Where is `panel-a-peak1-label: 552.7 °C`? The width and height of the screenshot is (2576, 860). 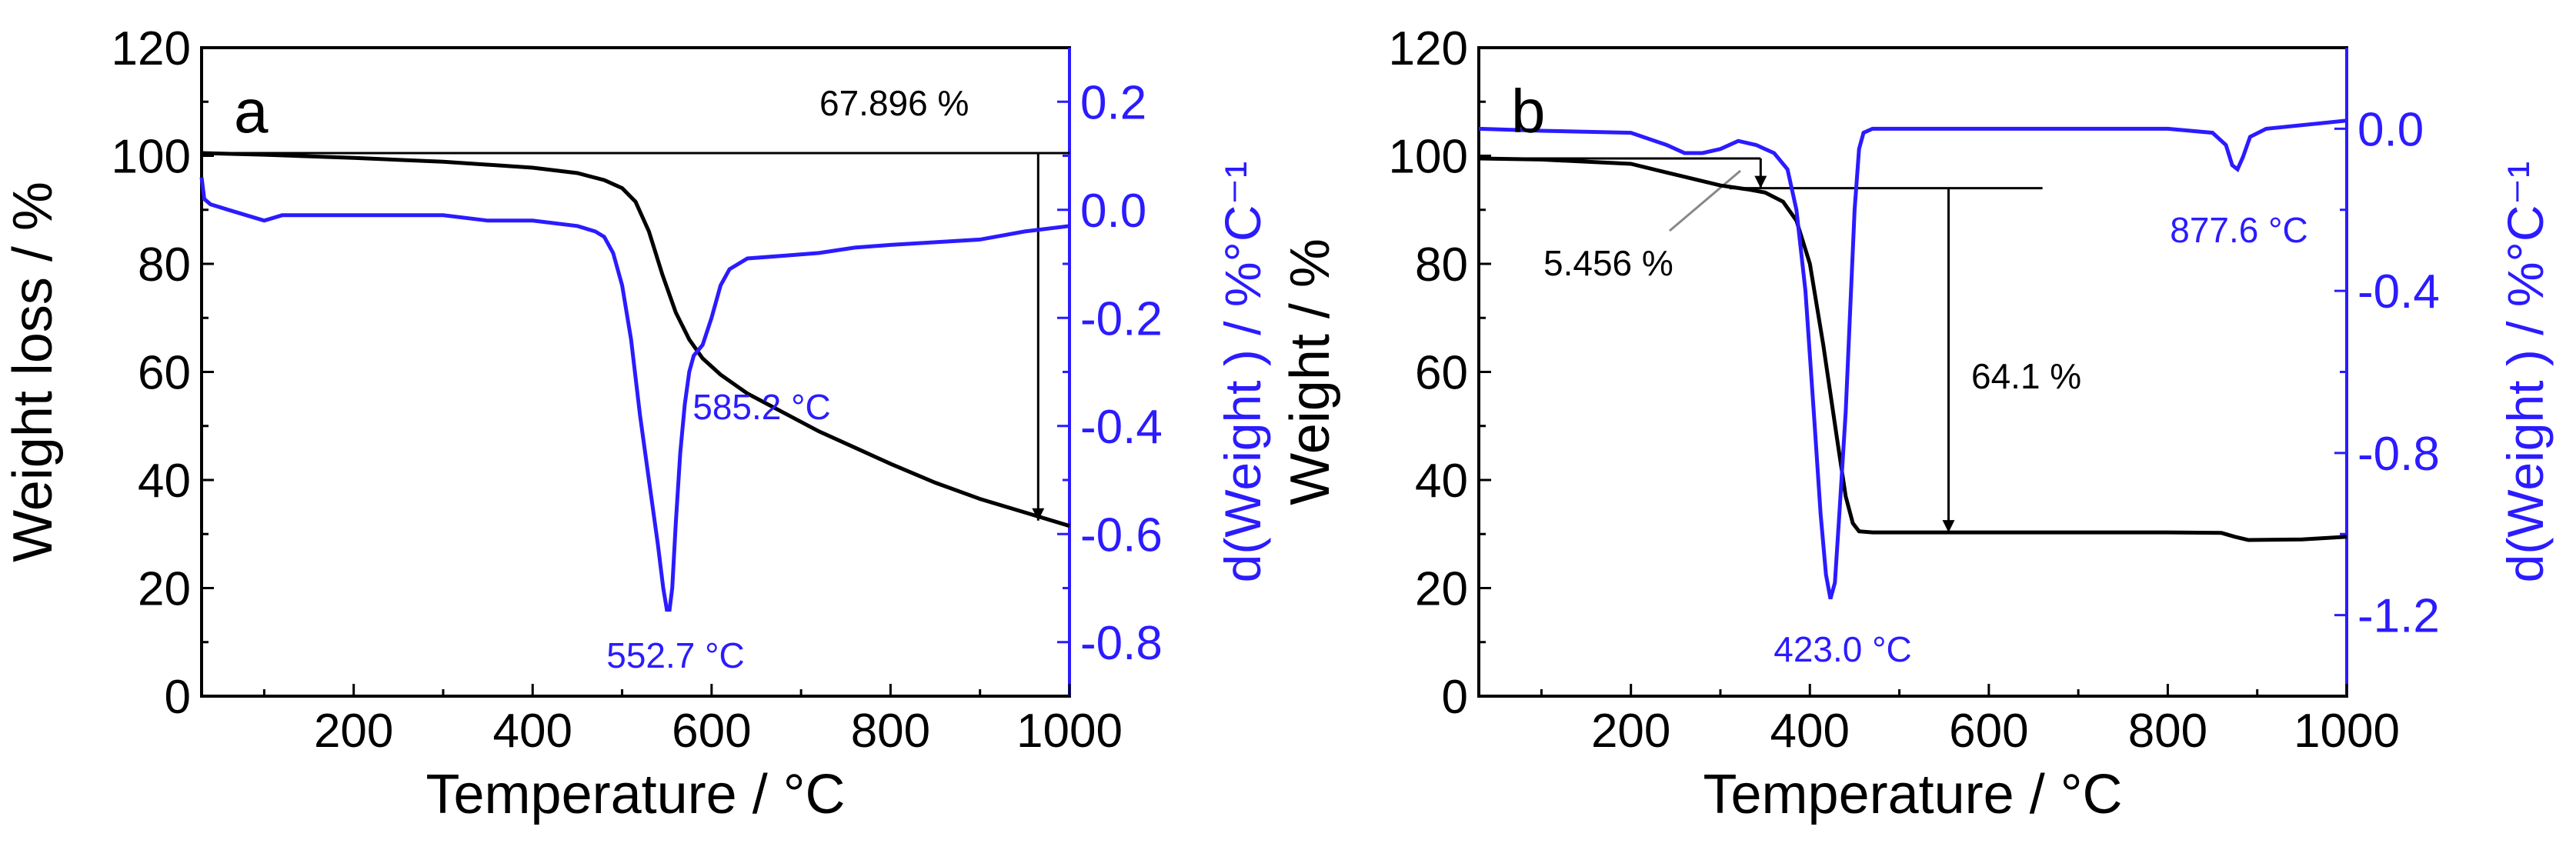
panel-a-peak1-label: 552.7 °C is located at coordinates (675, 655).